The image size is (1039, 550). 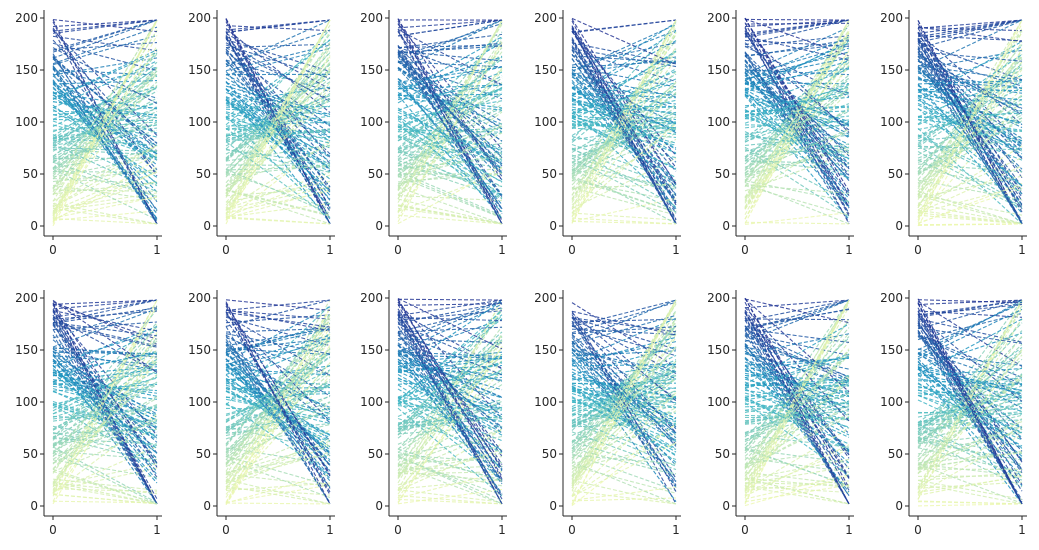 What do you see at coordinates (26, 298) in the screenshot?
I see `y-tick-label: 200` at bounding box center [26, 298].